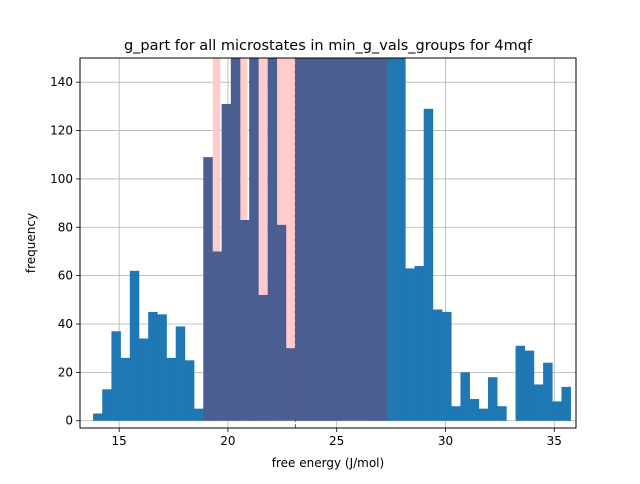  Describe the element at coordinates (65, 276) in the screenshot. I see `y-tick-label: 60` at that location.